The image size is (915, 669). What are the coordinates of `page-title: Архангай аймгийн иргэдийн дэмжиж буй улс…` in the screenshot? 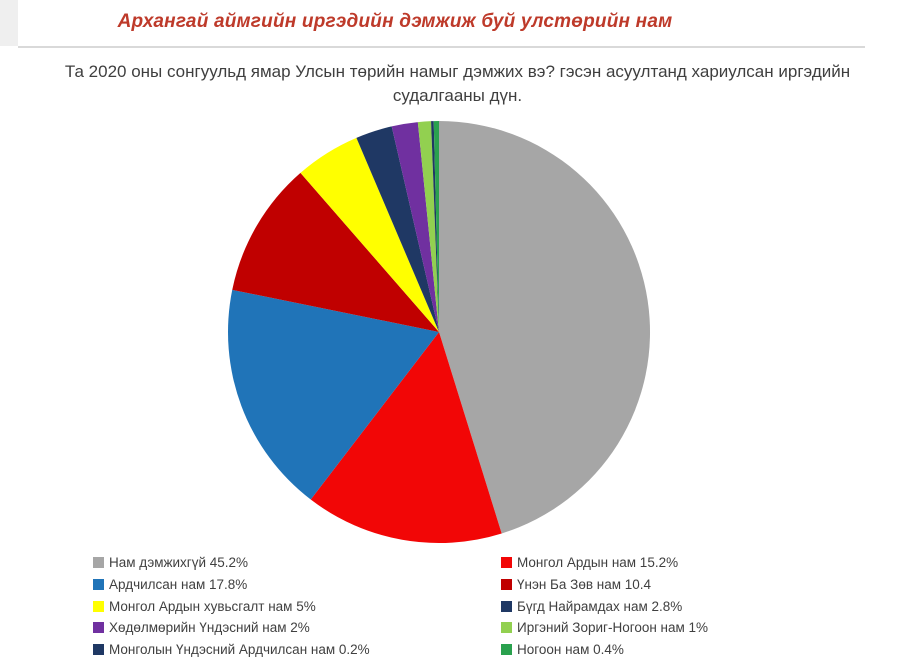 It's located at (395, 21).